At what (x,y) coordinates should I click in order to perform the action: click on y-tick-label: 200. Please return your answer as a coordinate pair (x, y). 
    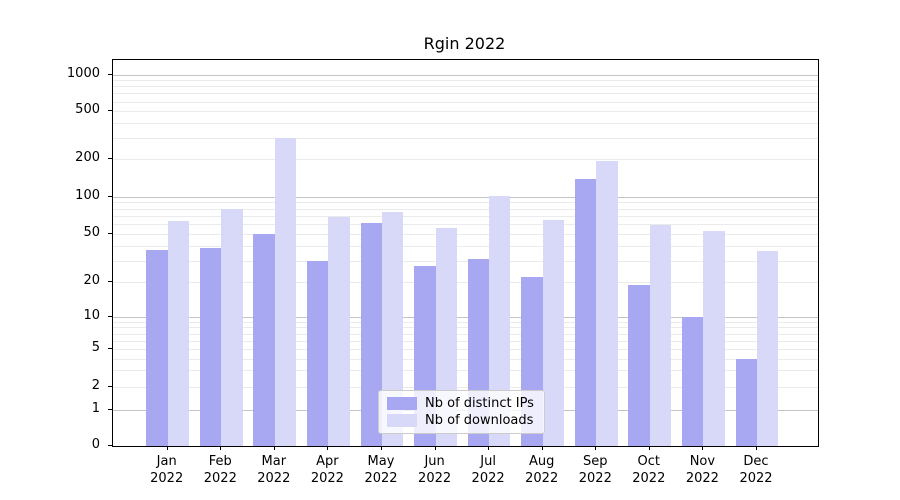
    Looking at the image, I should click on (87, 158).